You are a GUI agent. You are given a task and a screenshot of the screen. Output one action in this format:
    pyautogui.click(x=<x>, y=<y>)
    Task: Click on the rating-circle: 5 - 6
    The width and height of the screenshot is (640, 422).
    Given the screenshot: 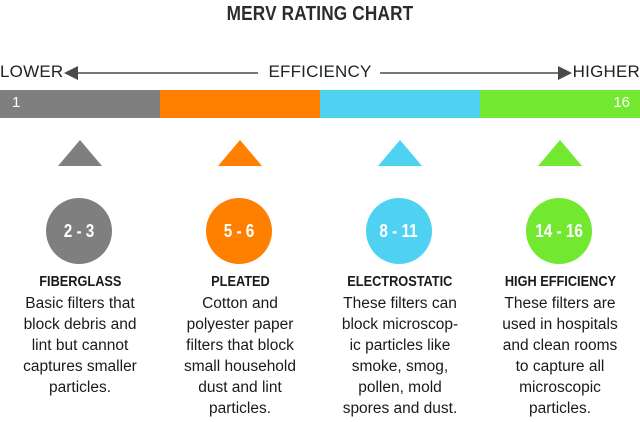 What is the action you would take?
    pyautogui.click(x=239, y=231)
    